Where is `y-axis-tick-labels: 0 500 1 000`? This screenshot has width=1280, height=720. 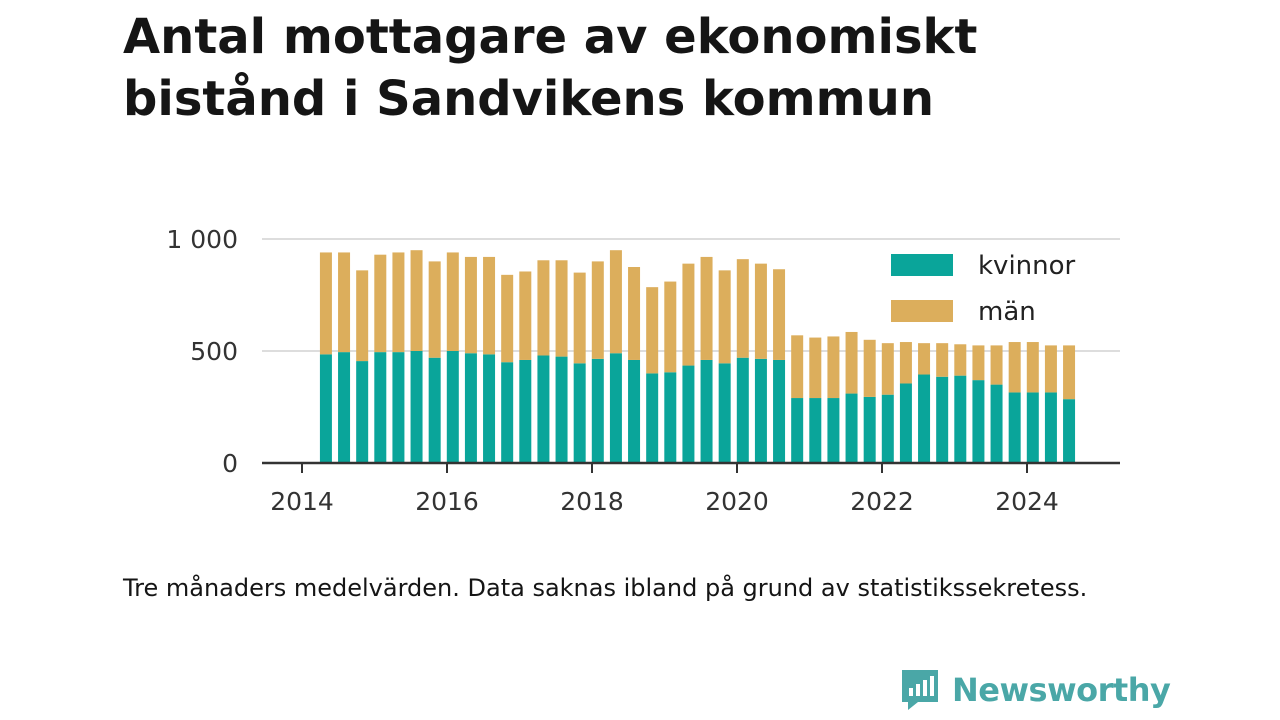 y-axis-tick-labels: 0 500 1 000 is located at coordinates (202, 351).